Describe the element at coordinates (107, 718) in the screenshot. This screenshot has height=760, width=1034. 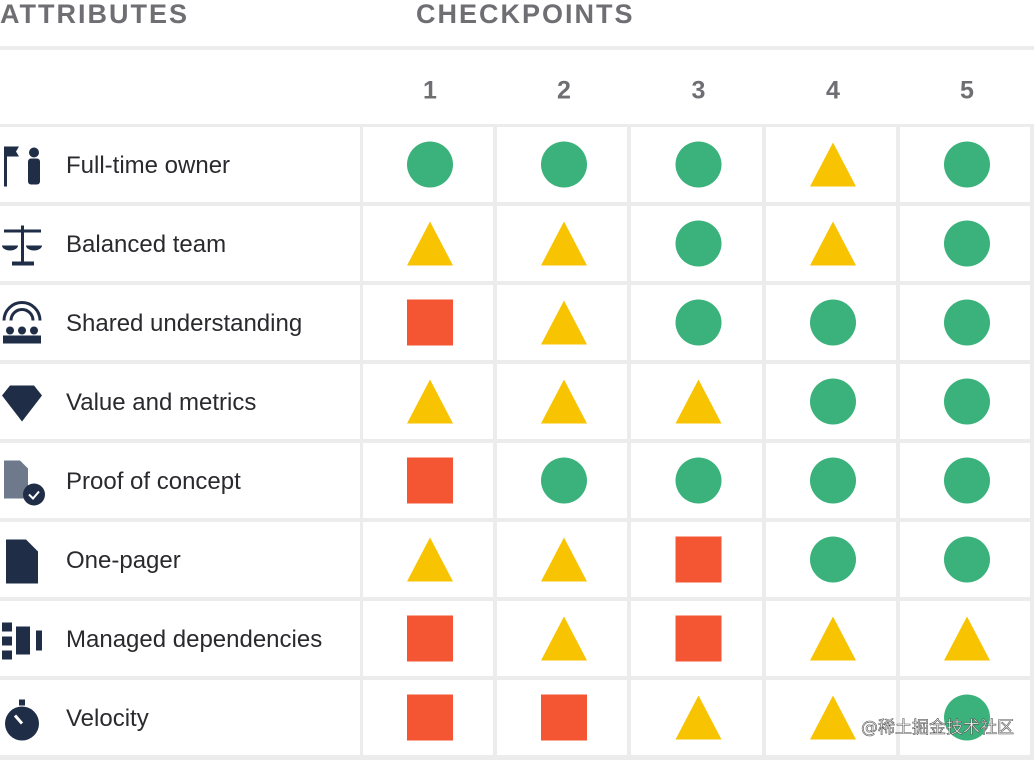
I see `row-label: Velocity` at that location.